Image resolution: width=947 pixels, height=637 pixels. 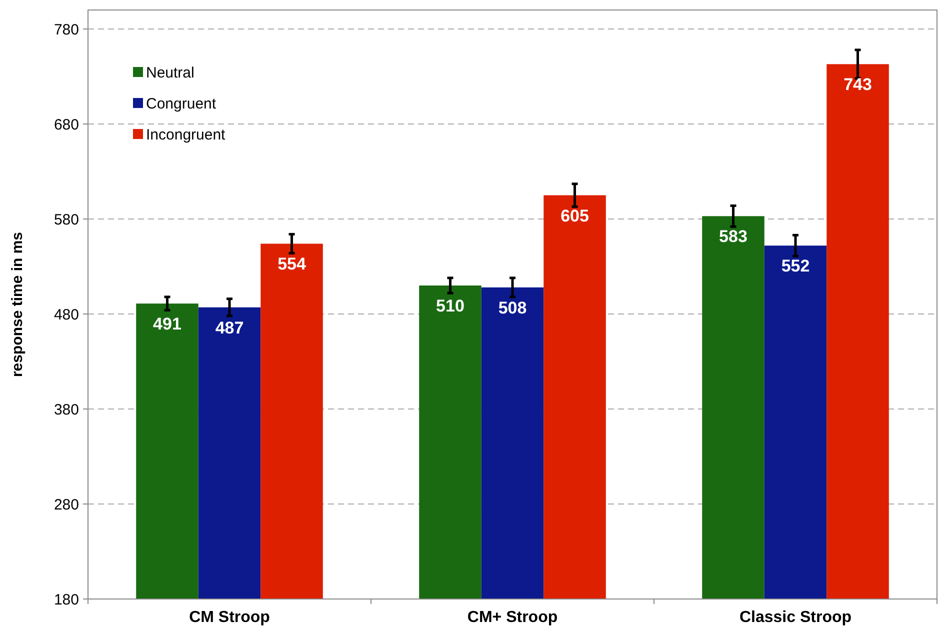 I want to click on x-tick-label: CM+ Stroop, so click(x=512, y=617).